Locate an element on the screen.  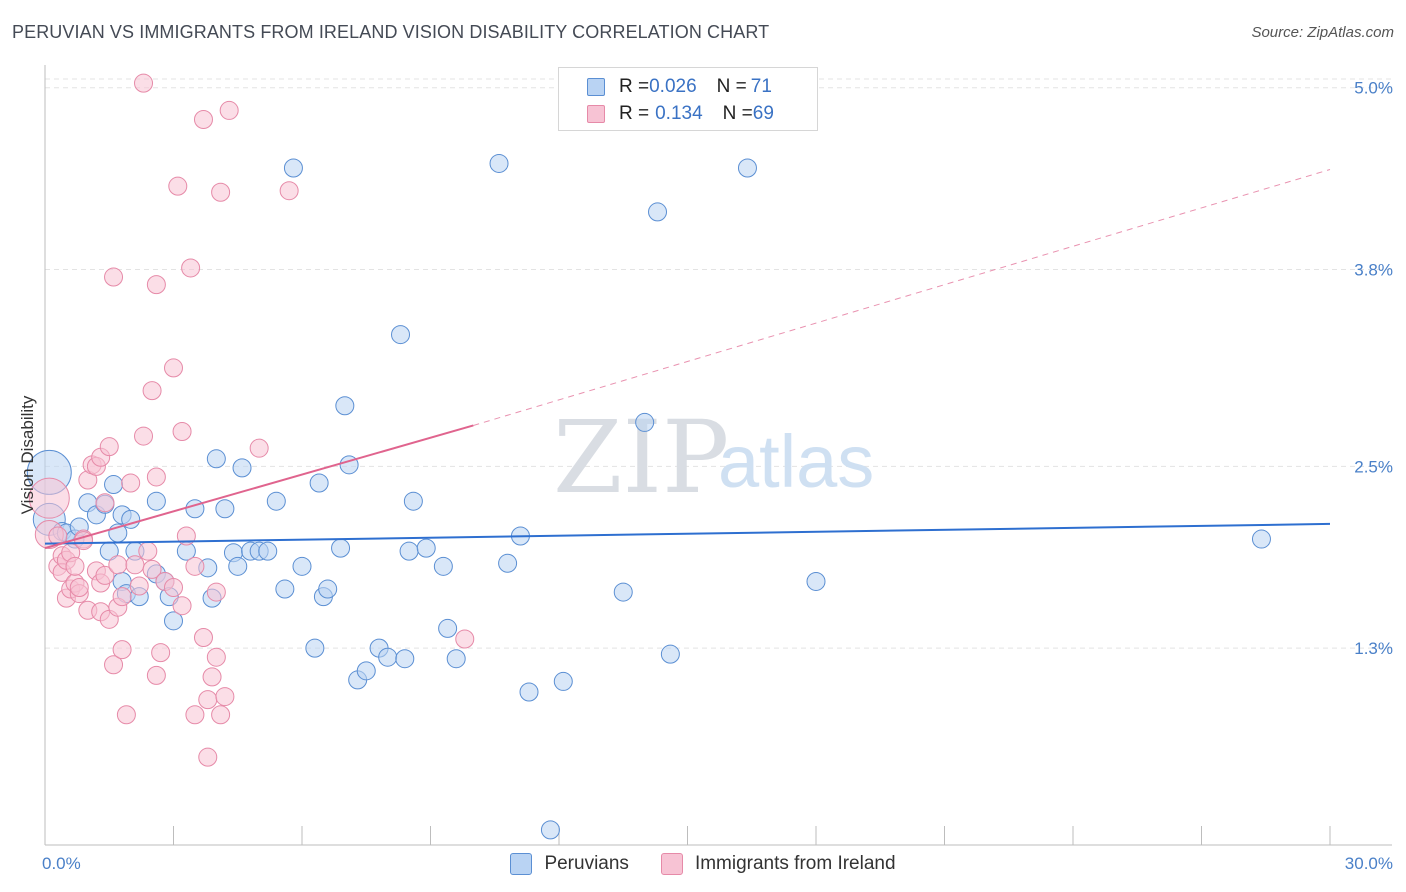
y-tick-label: 2.5% is located at coordinates (1373, 466).